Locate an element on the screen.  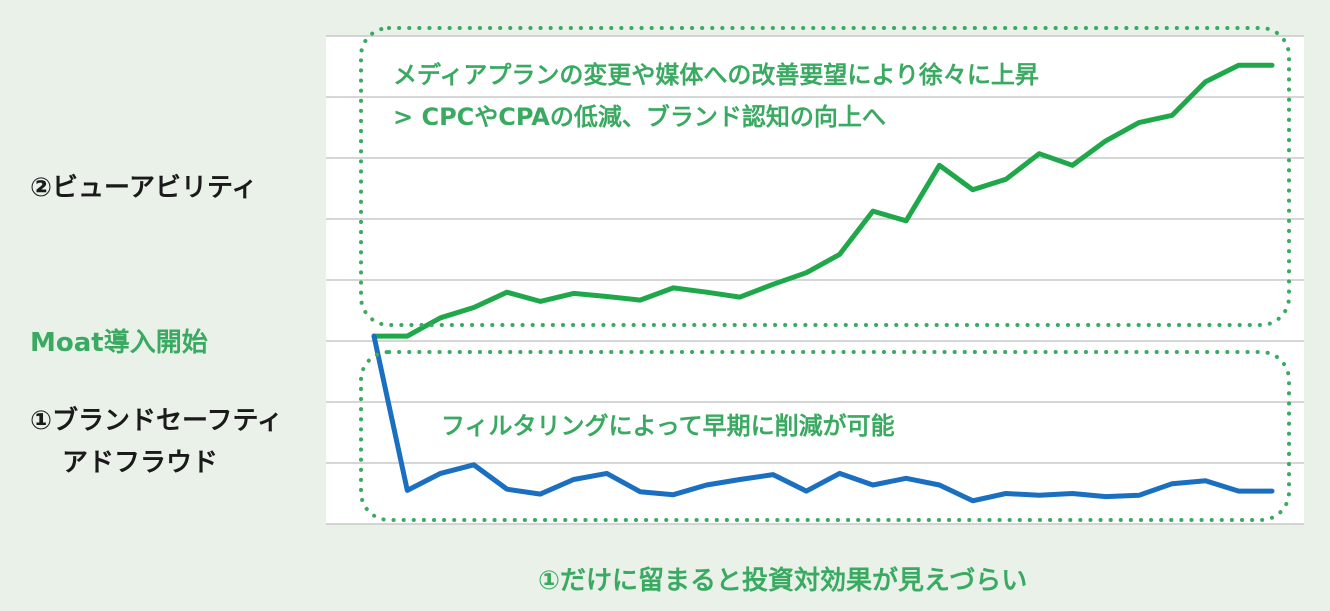
upper-annotation-line2: > CPCやCPAの低減、ブランド認知の向上へ is located at coordinates (639, 117).